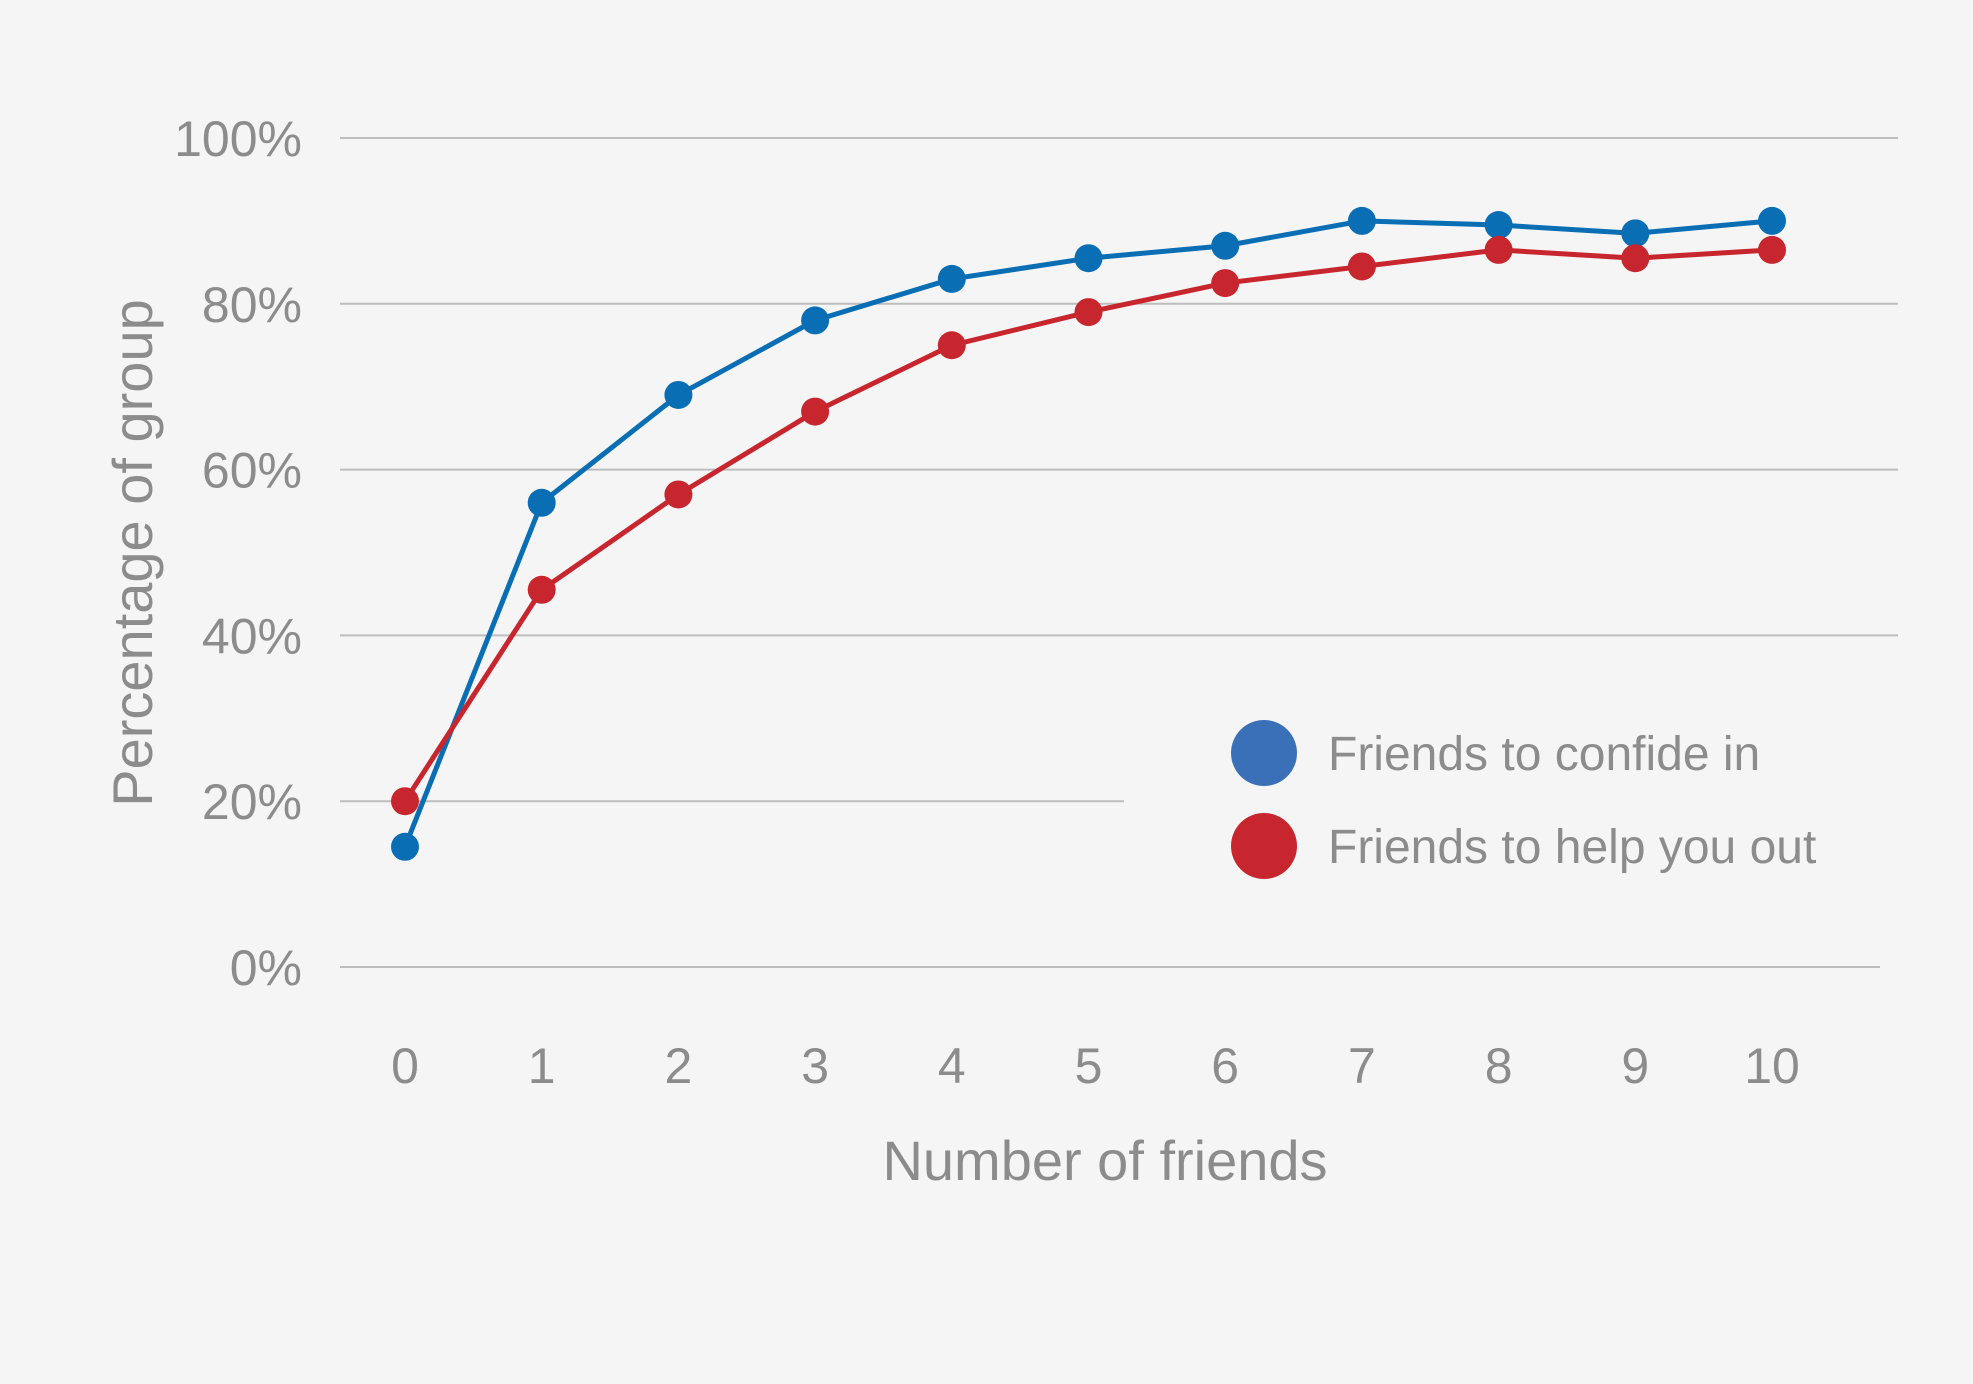 The height and width of the screenshot is (1384, 1973). Describe the element at coordinates (542, 1066) in the screenshot. I see `x-tick-label: 1` at that location.